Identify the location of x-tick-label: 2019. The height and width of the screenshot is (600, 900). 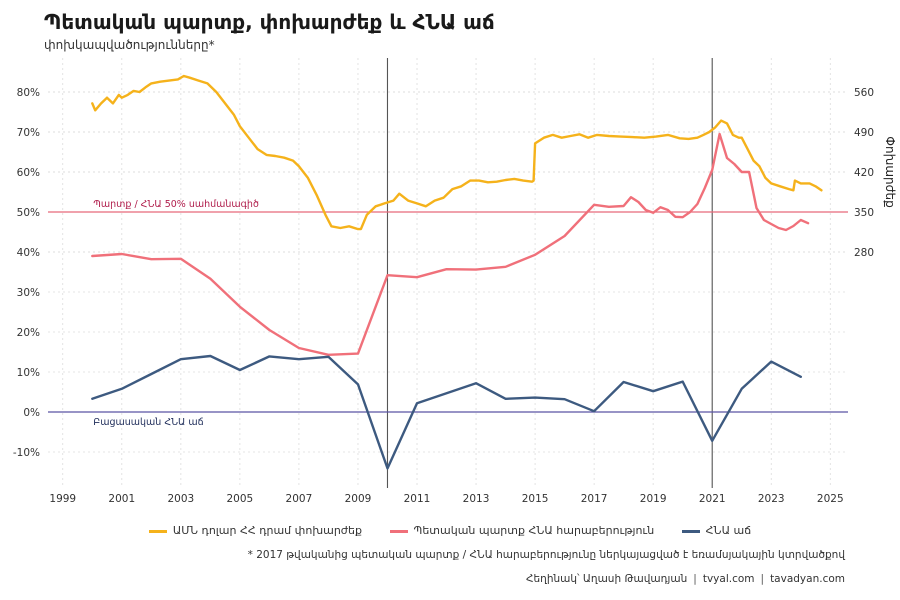
(653, 499).